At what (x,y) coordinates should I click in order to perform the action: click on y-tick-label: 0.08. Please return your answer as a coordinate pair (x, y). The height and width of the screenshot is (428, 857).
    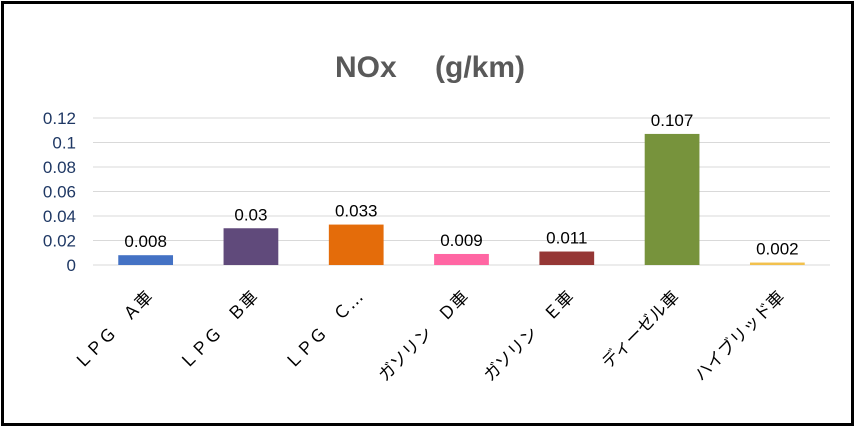
    Looking at the image, I should click on (59, 167).